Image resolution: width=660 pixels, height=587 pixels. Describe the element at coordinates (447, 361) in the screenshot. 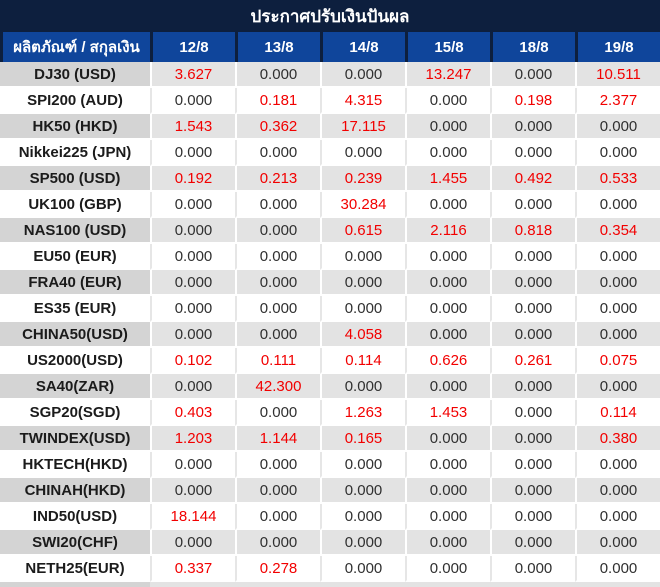

I see `dividend-value: 0.626` at that location.